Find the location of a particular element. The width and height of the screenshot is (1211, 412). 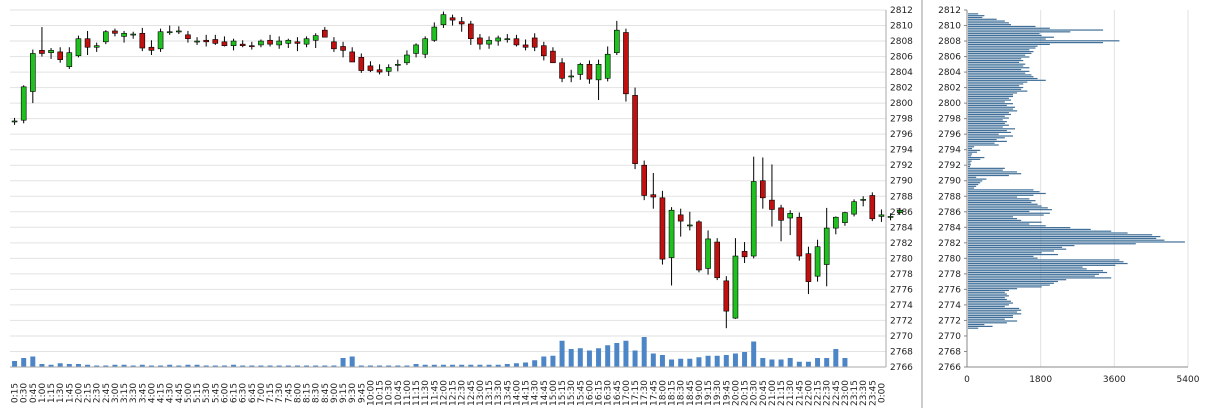

time-tick-label: 20:00 is located at coordinates (736, 393).